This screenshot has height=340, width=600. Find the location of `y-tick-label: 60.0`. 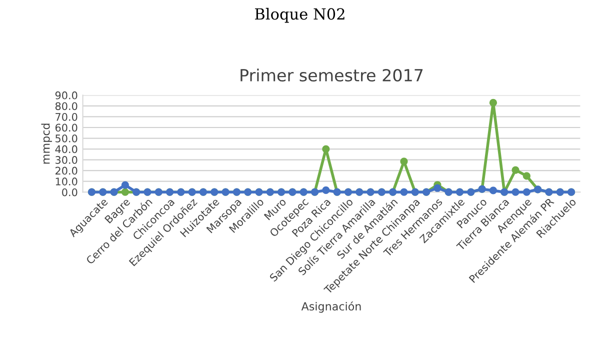

y-tick-label: 60.0 is located at coordinates (66, 128).